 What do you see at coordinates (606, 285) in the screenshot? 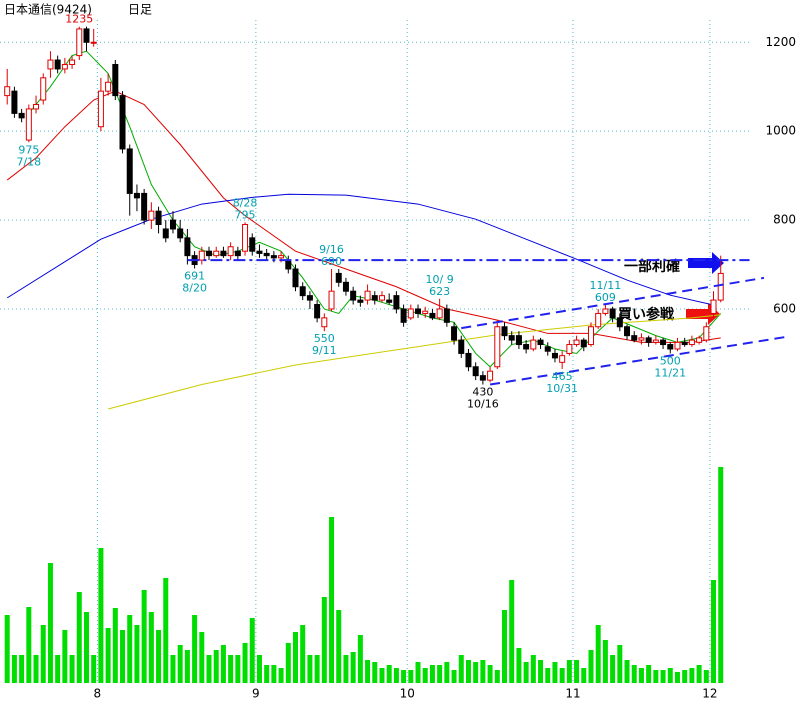
I see `annotation: 11/11` at bounding box center [606, 285].